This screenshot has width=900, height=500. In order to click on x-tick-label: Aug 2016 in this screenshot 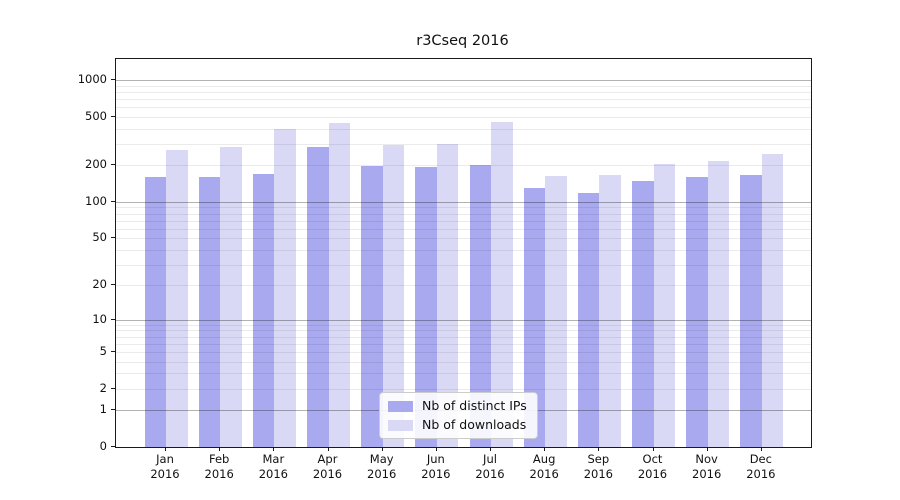, I will do `click(544, 467)`.